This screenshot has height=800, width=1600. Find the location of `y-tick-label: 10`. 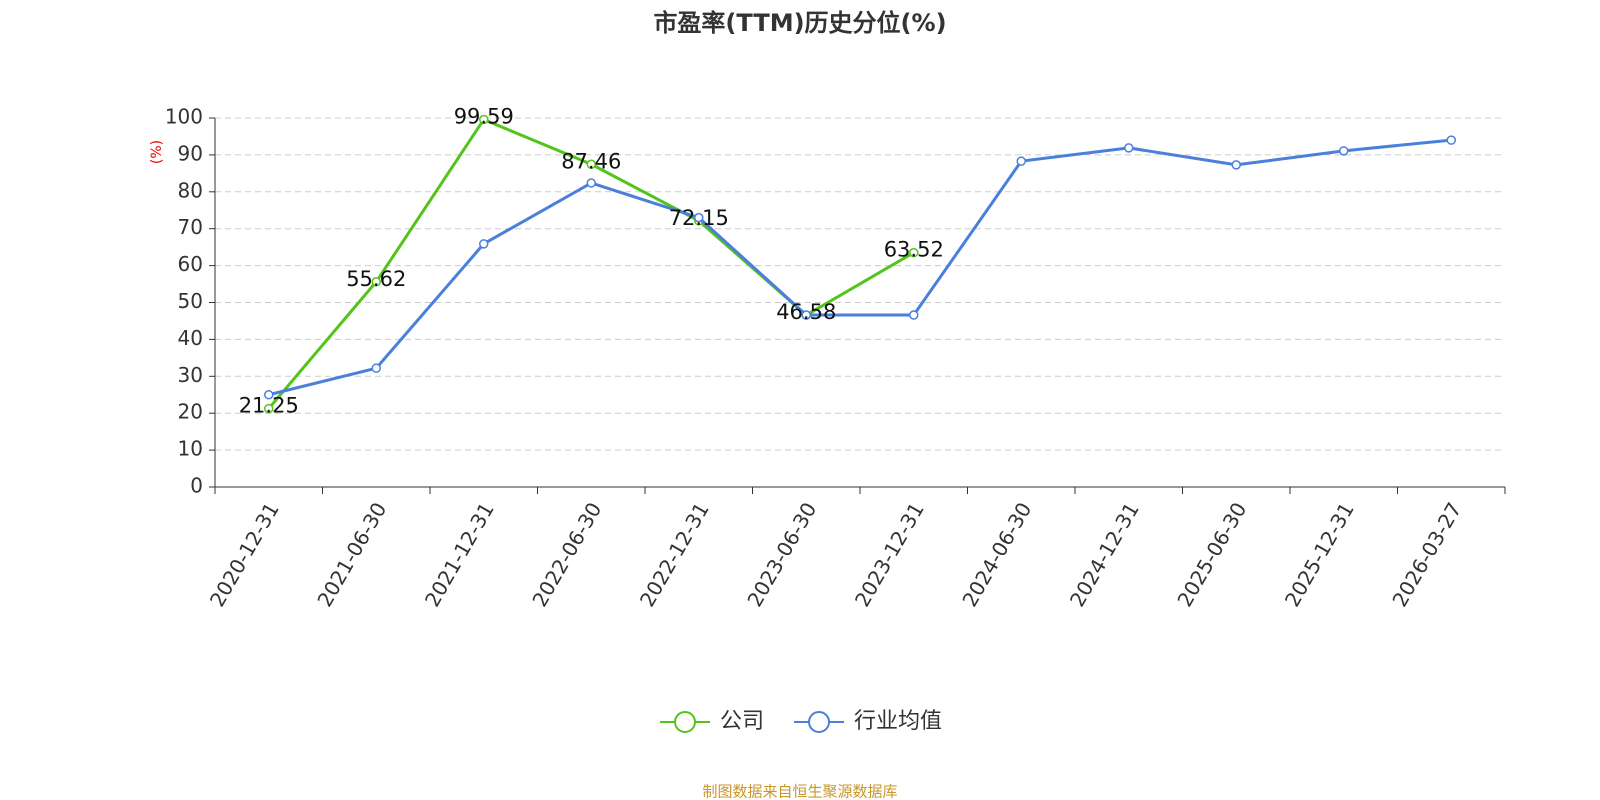

y-tick-label: 10 is located at coordinates (190, 449).